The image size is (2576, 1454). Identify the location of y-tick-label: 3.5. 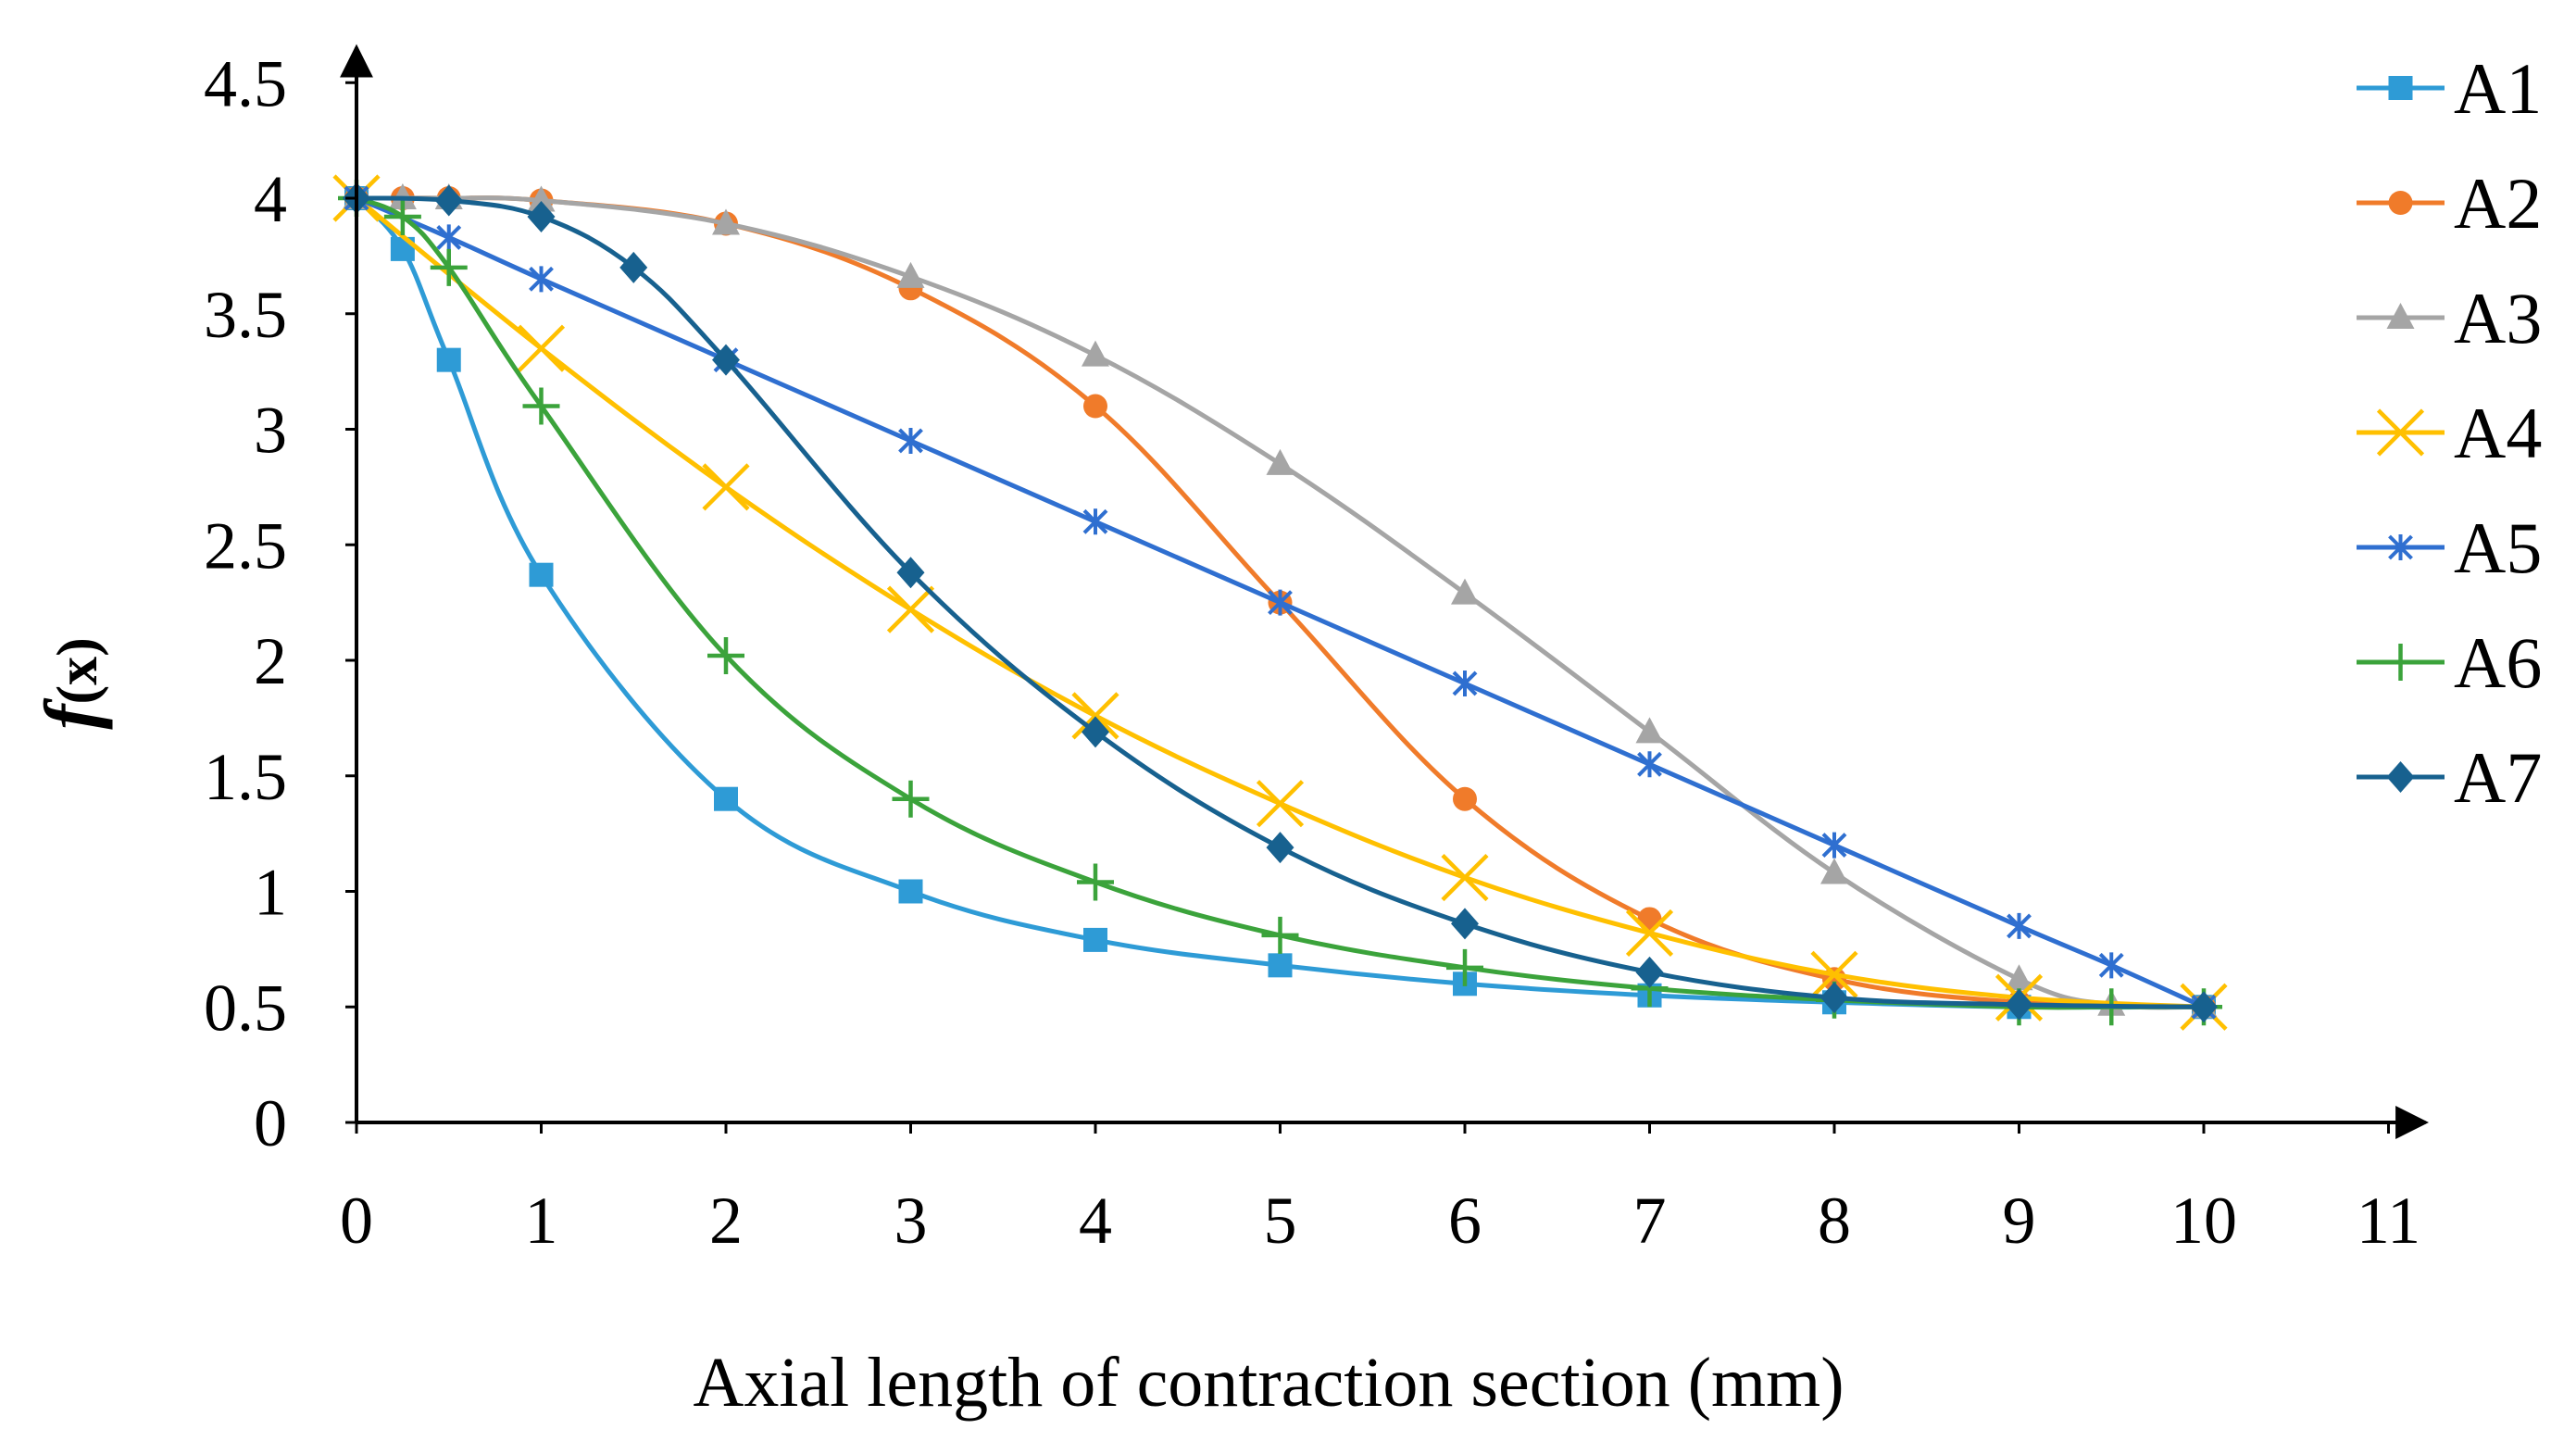
(245, 315).